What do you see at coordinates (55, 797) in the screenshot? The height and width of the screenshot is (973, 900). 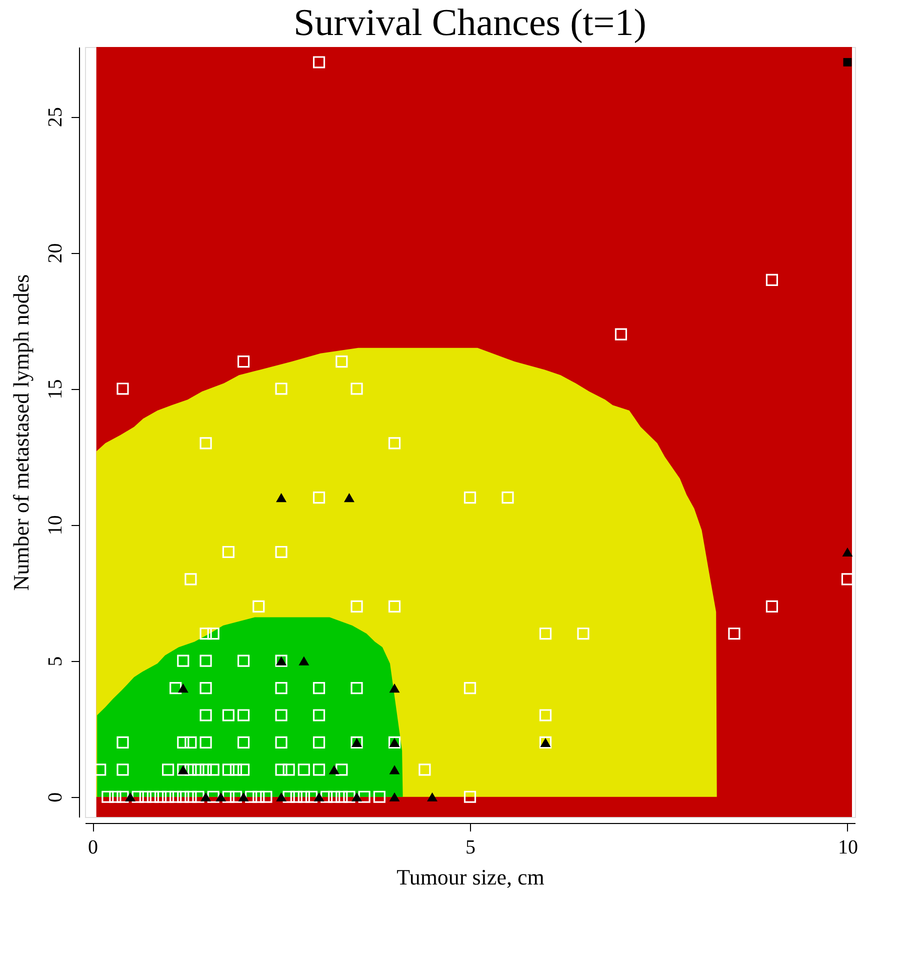 I see `y-tick-label: 0` at bounding box center [55, 797].